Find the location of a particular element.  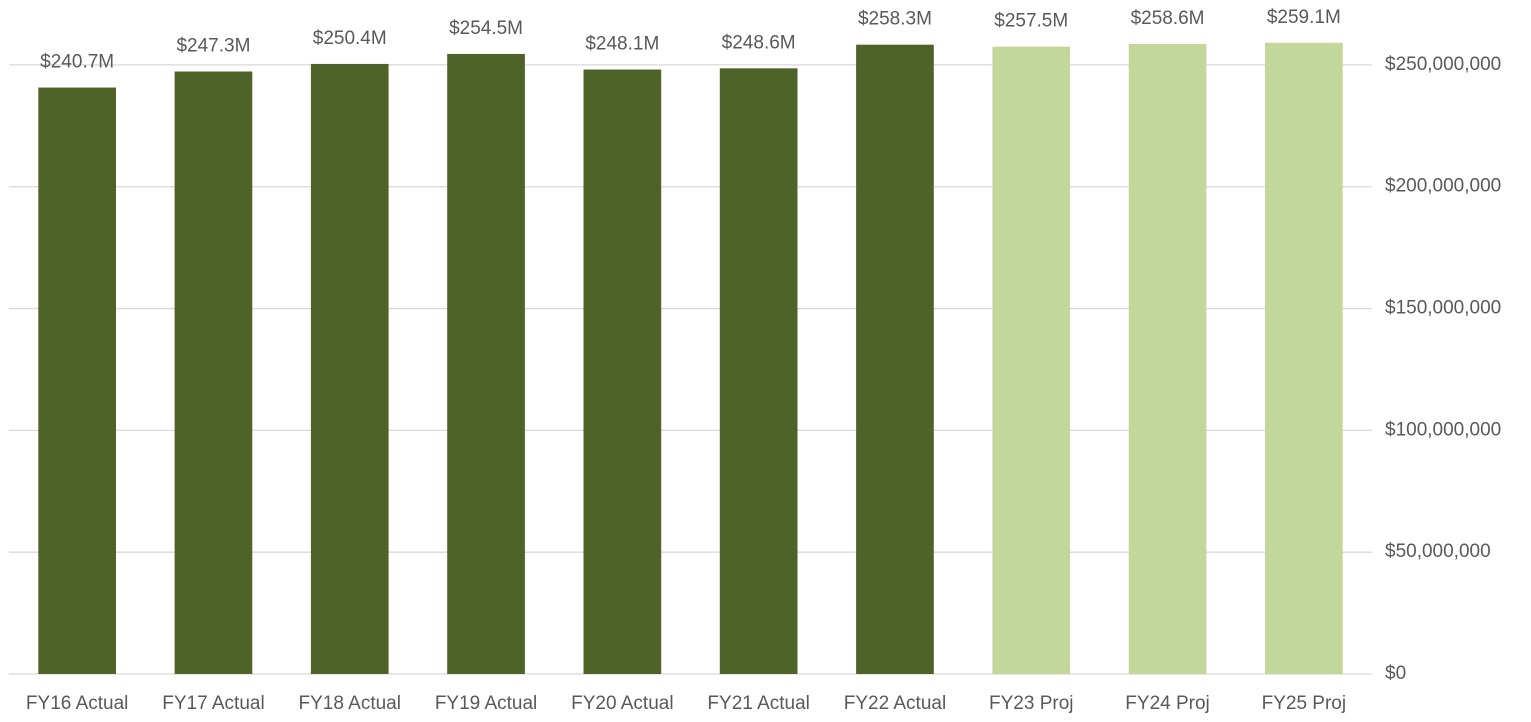

value-label: $258.3M is located at coordinates (895, 19).